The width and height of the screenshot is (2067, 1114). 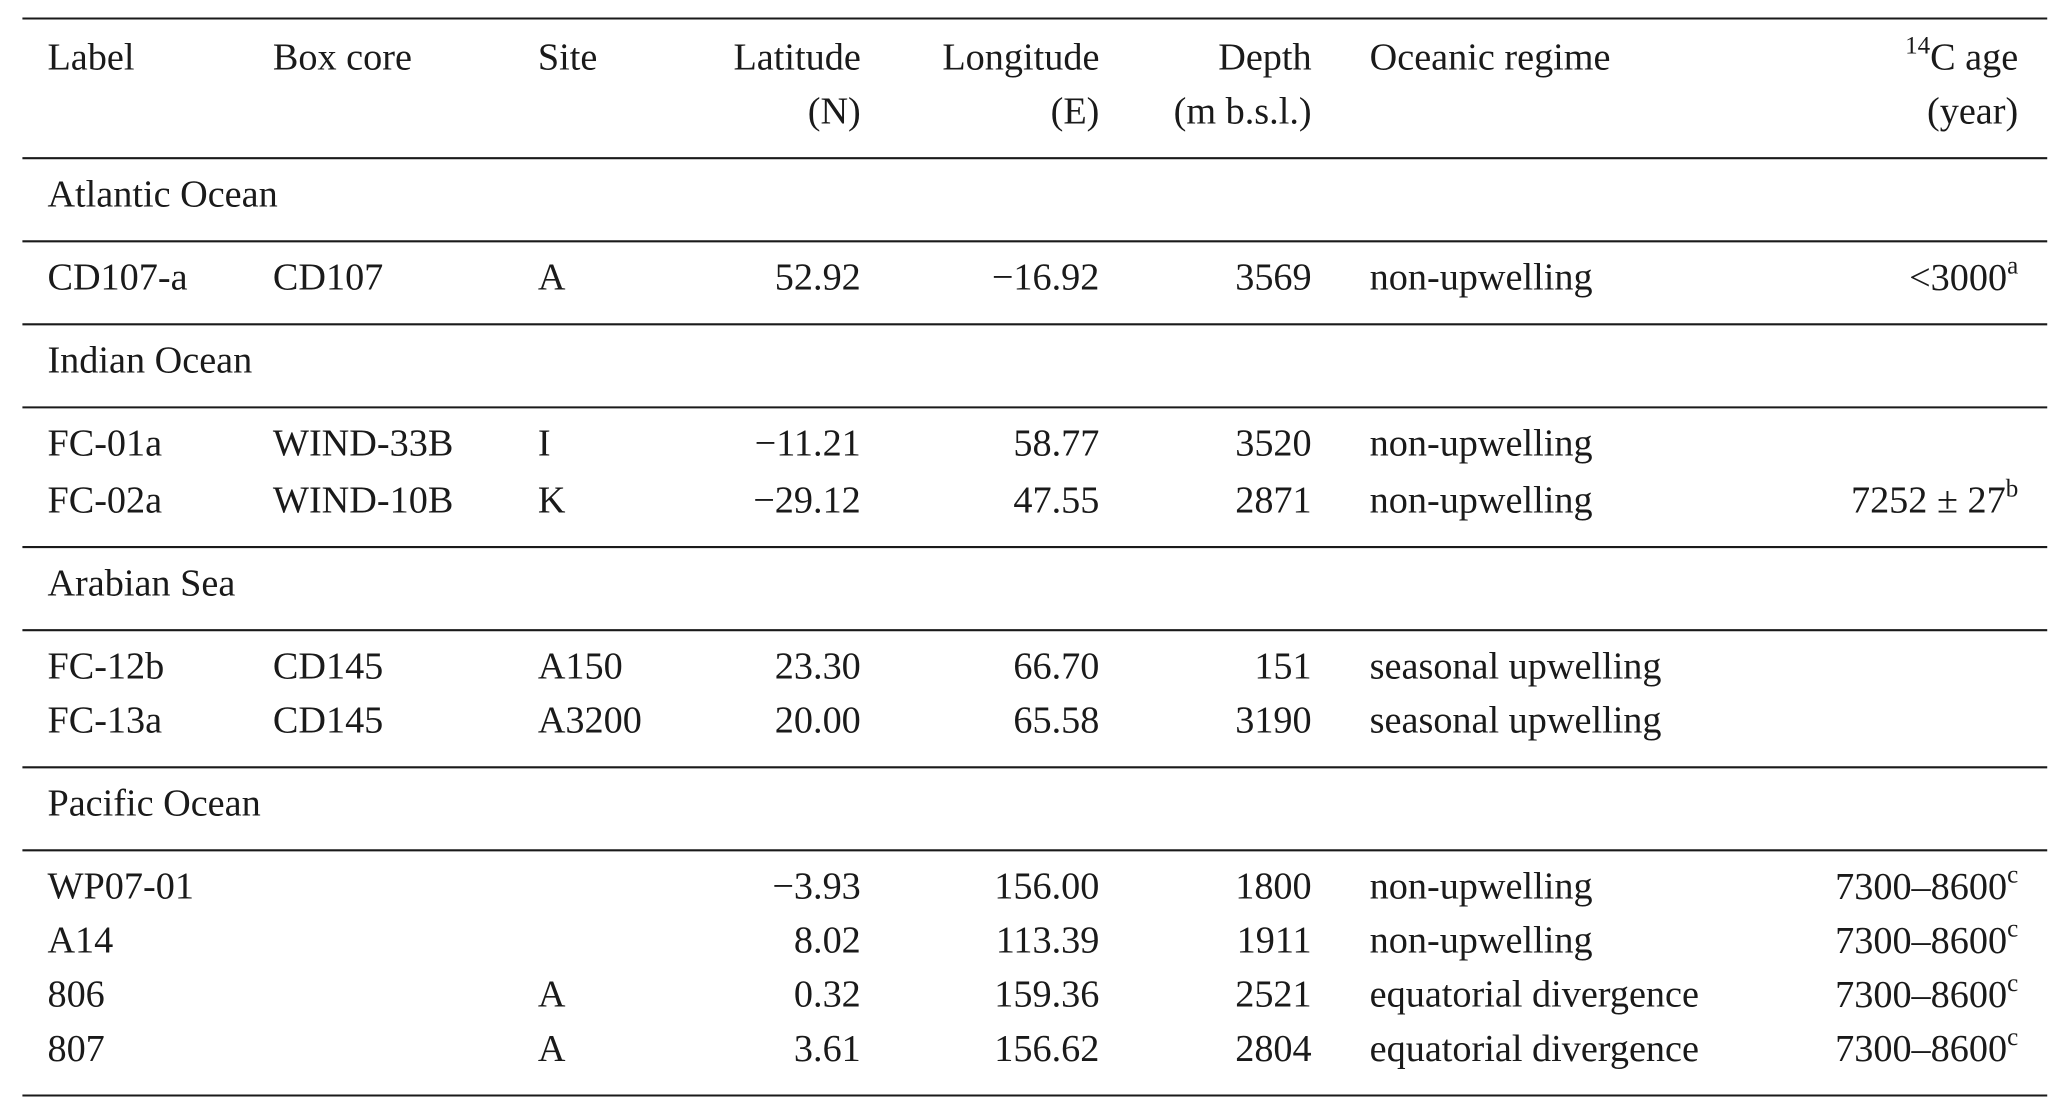 What do you see at coordinates (1046, 995) in the screenshot?
I see `cell: 159.36` at bounding box center [1046, 995].